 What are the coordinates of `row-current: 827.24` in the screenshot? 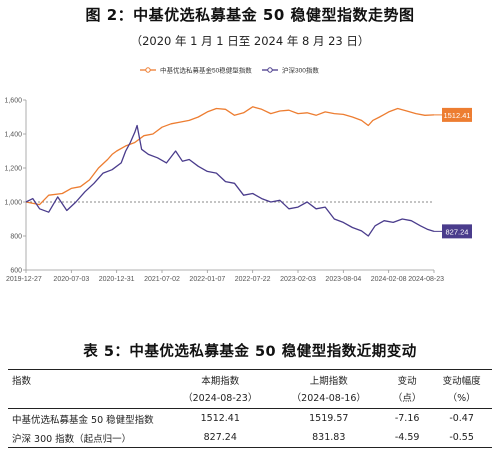 It's located at (220, 438).